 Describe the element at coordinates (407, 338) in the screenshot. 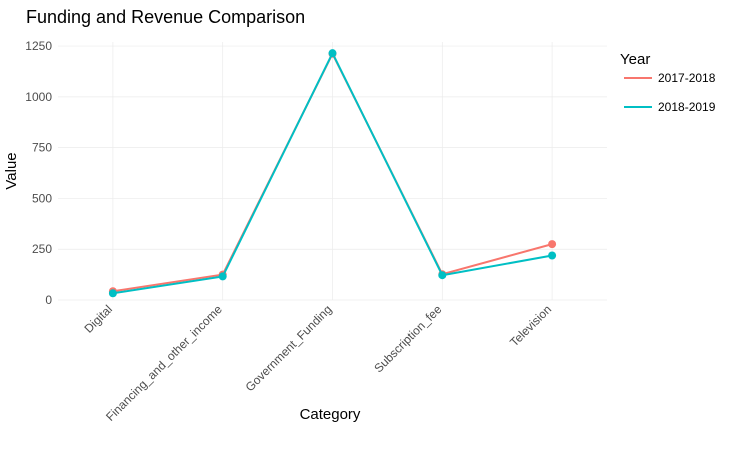

I see `x-tick-label: Subscription_fee` at that location.